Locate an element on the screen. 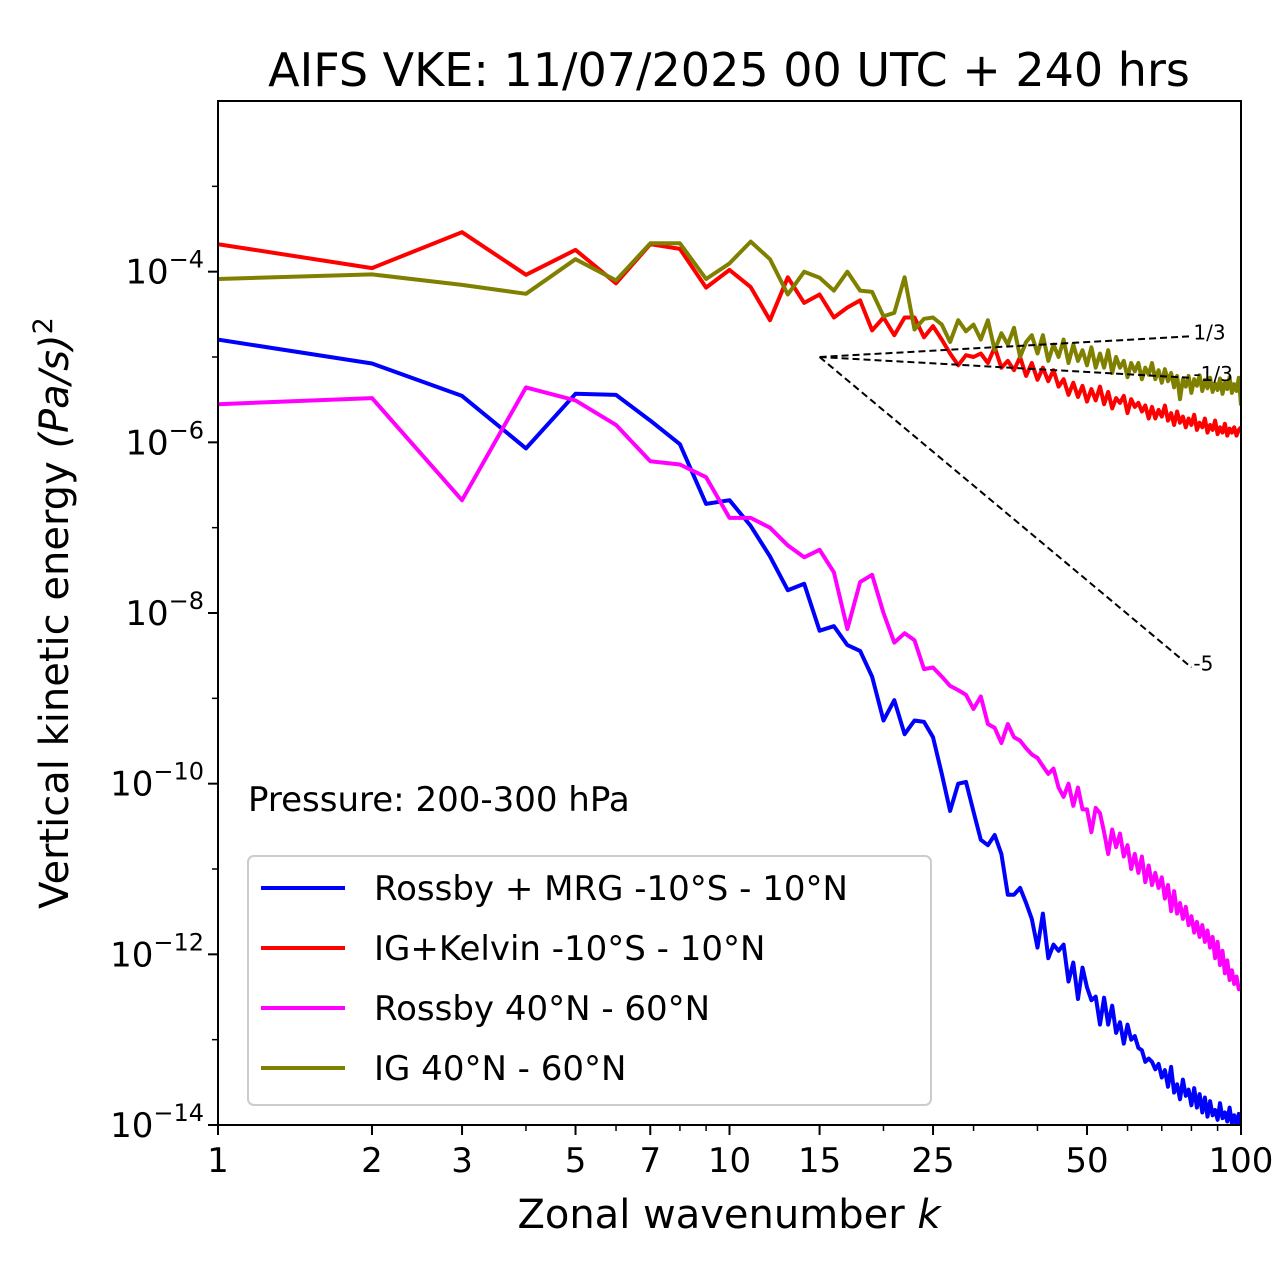 Image resolution: width=1280 pixels, height=1288 pixels. y-tick-label-4: 10⁻⁶ is located at coordinates (164, 439).